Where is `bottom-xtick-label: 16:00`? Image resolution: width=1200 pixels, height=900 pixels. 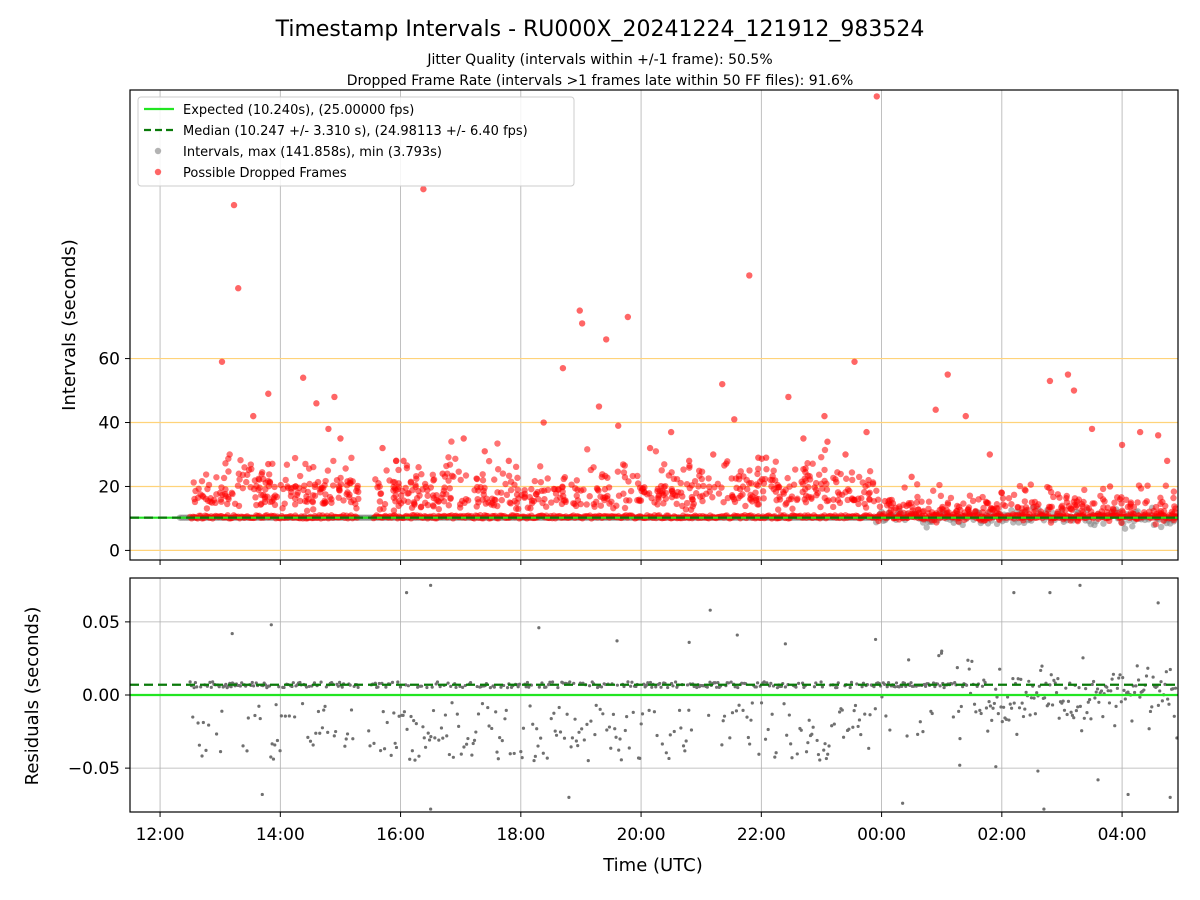
bottom-xtick-label: 16:00 is located at coordinates (400, 835).